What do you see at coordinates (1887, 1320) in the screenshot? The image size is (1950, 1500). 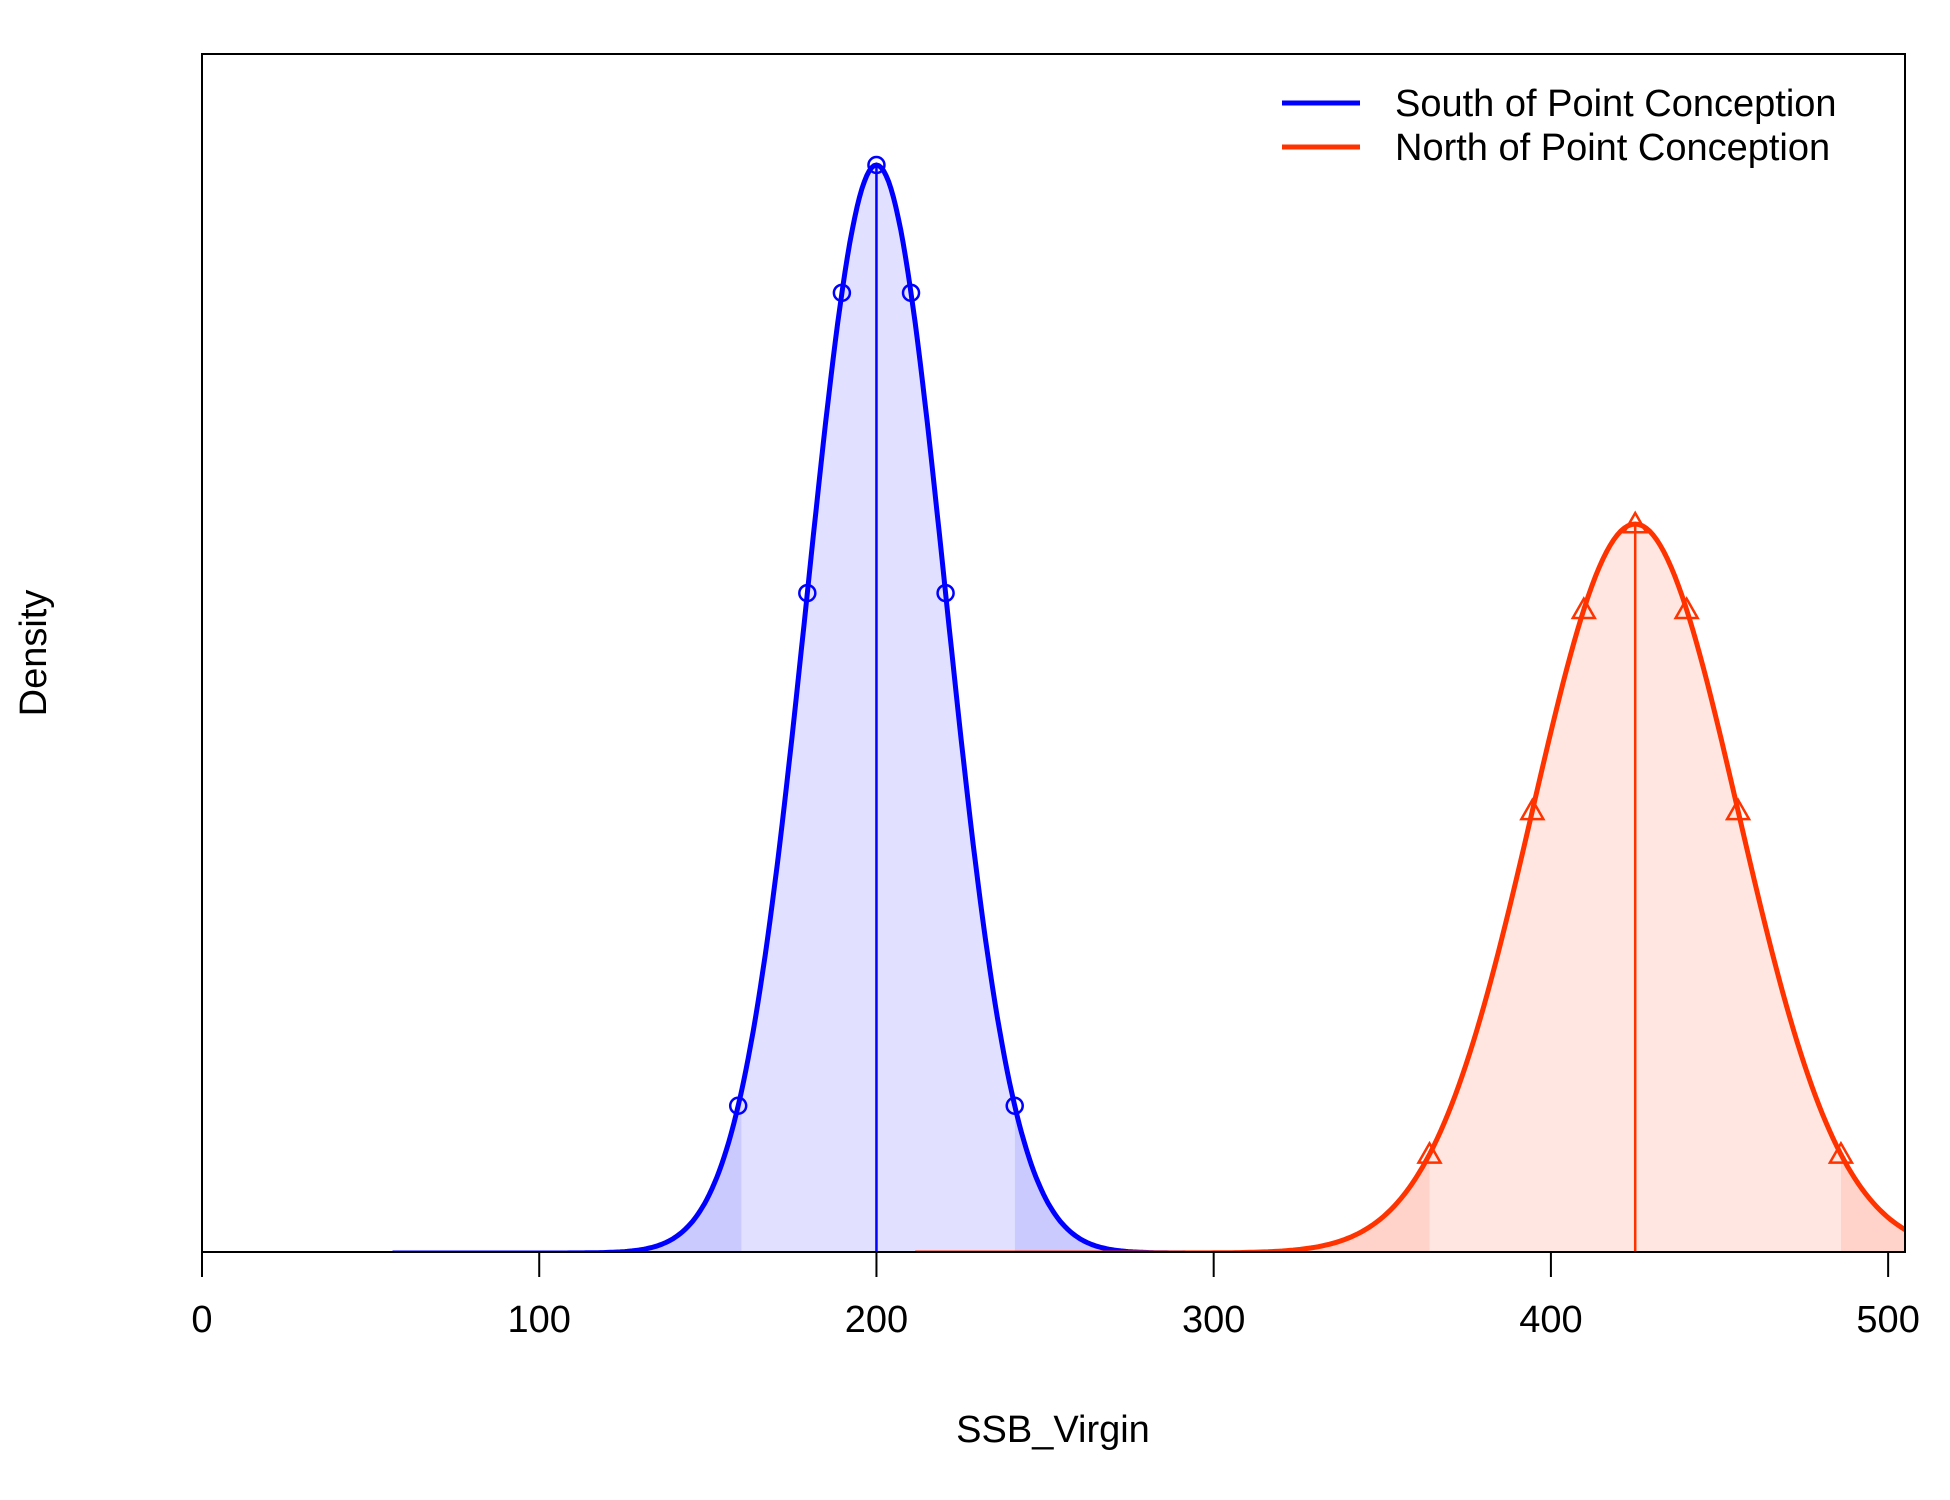 I see `x-tick-label: 500` at bounding box center [1887, 1320].